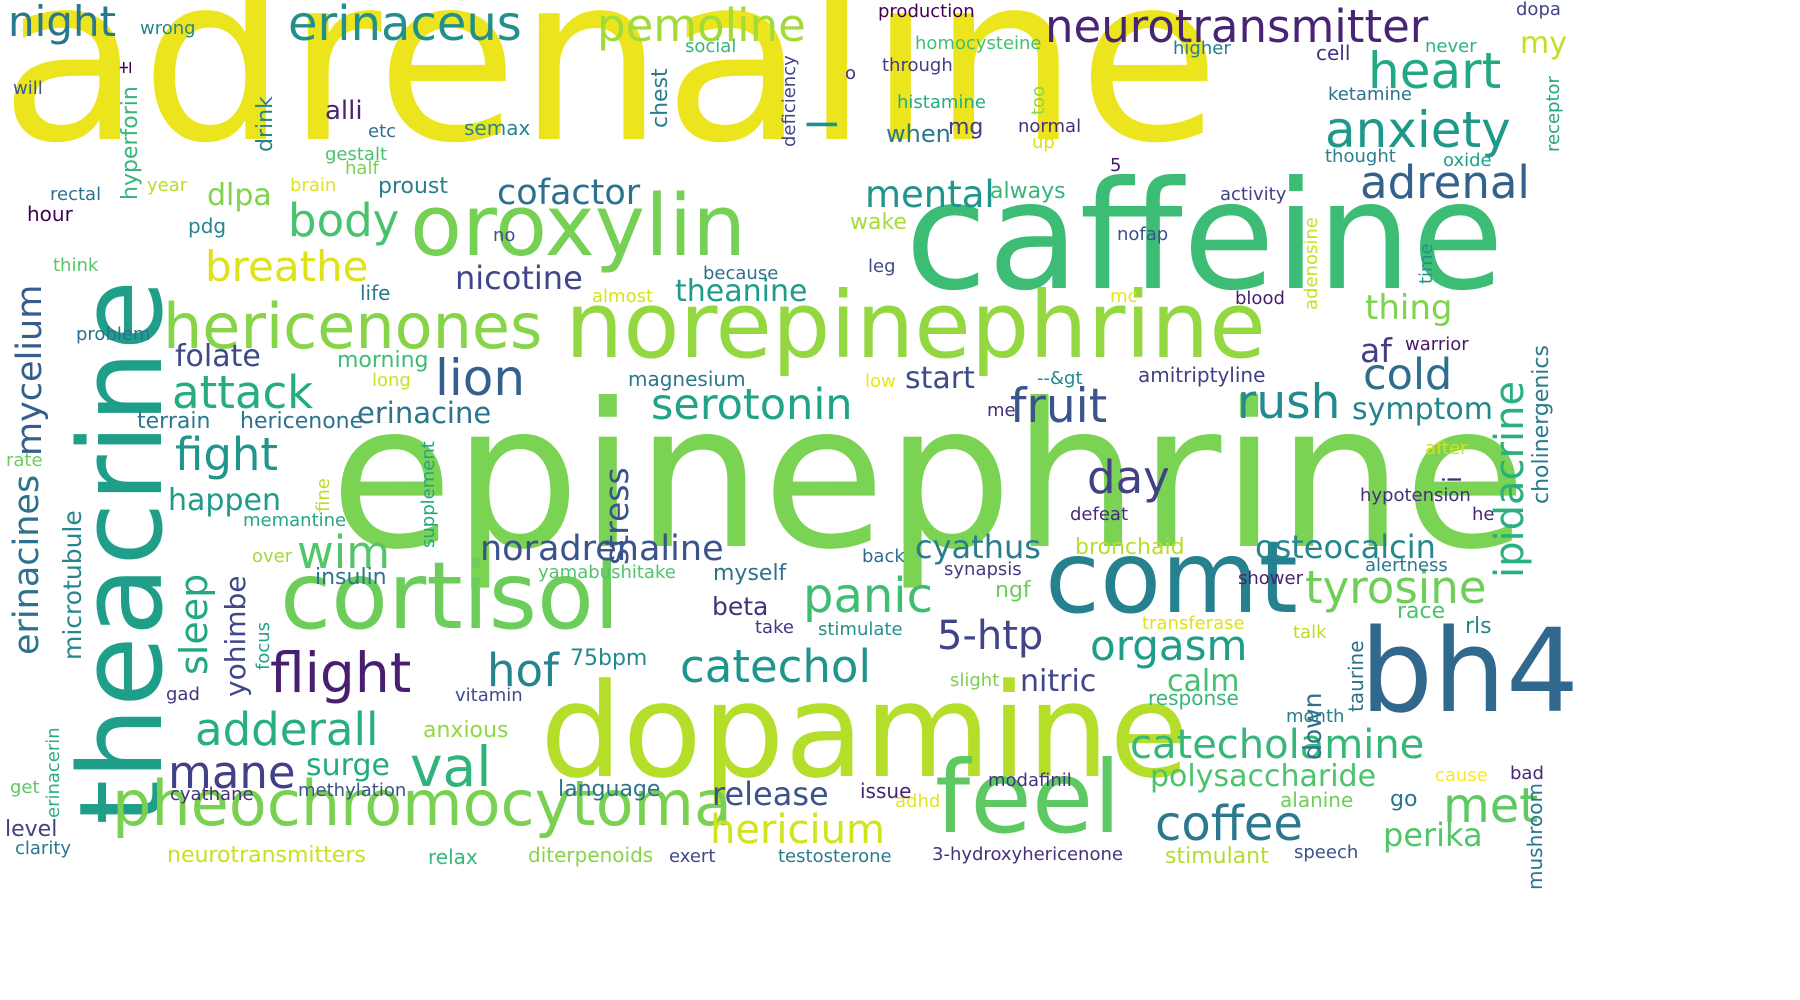 The height and width of the screenshot is (1000, 1800). I want to click on cloud-word: nicotine, so click(519, 278).